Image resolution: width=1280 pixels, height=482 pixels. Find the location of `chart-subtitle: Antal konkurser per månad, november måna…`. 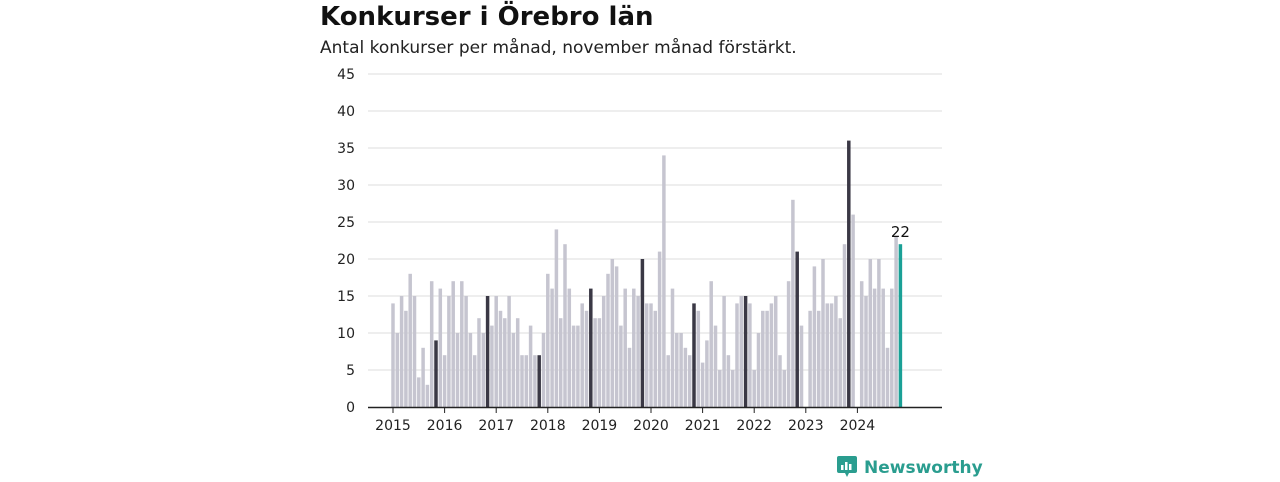

chart-subtitle: Antal konkurser per månad, november måna… is located at coordinates (558, 48).